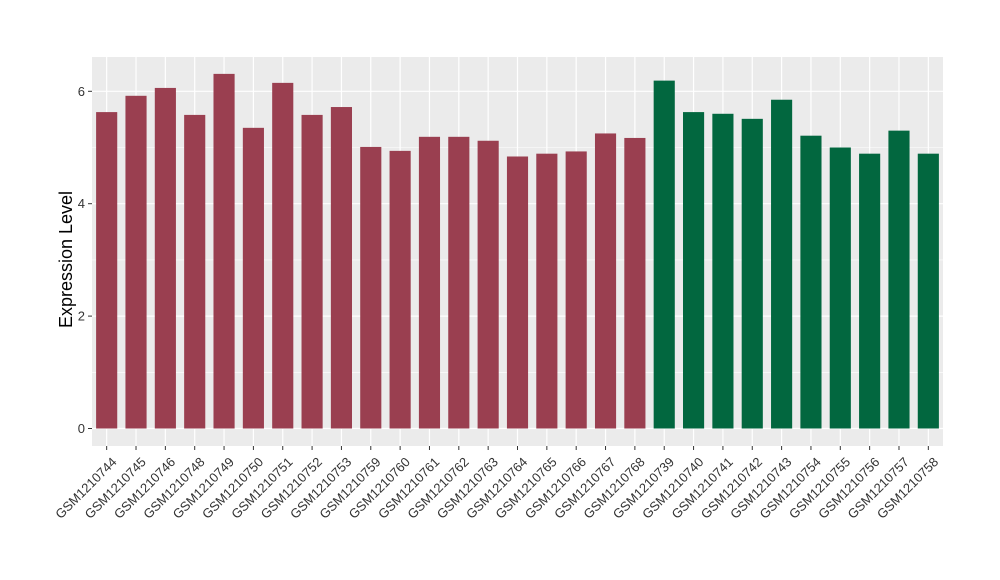 Image resolution: width=1000 pixels, height=580 pixels. What do you see at coordinates (723, 271) in the screenshot?
I see `bar-GSM1210741` at bounding box center [723, 271].